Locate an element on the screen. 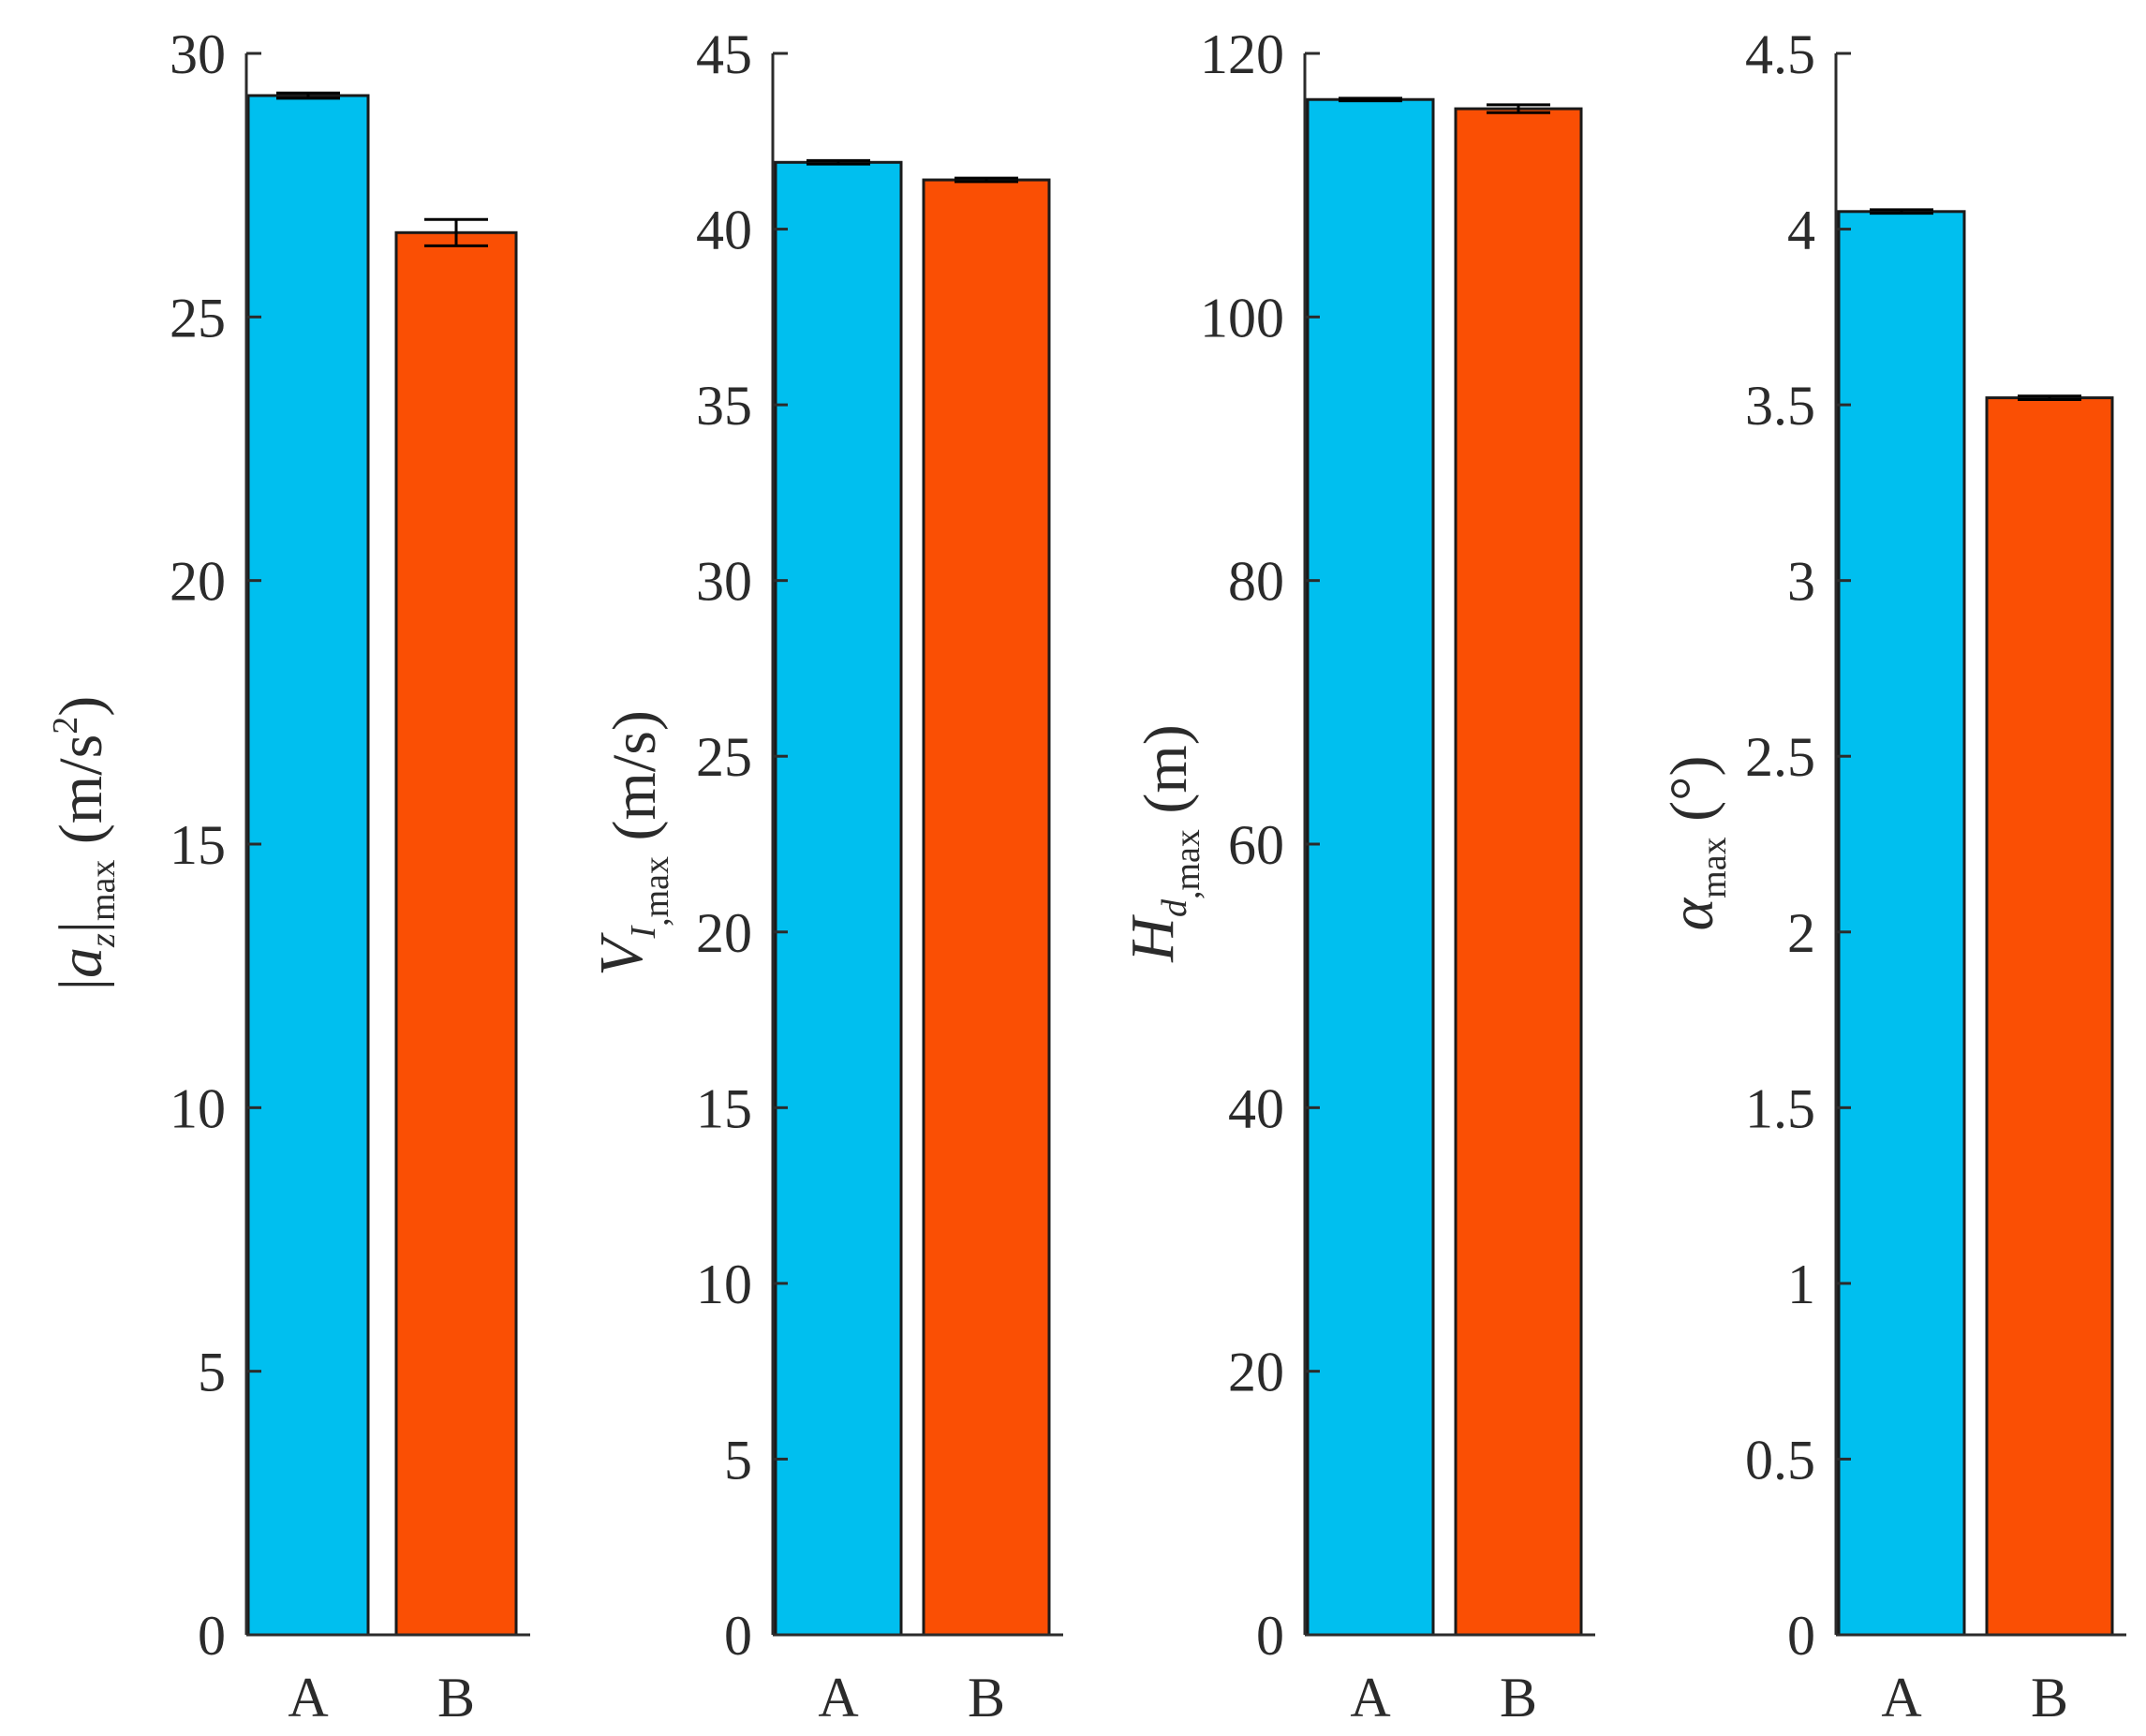 This screenshot has width=2146, height=1736. y-axis-label: Hd,max (m) is located at coordinates (1162, 843).